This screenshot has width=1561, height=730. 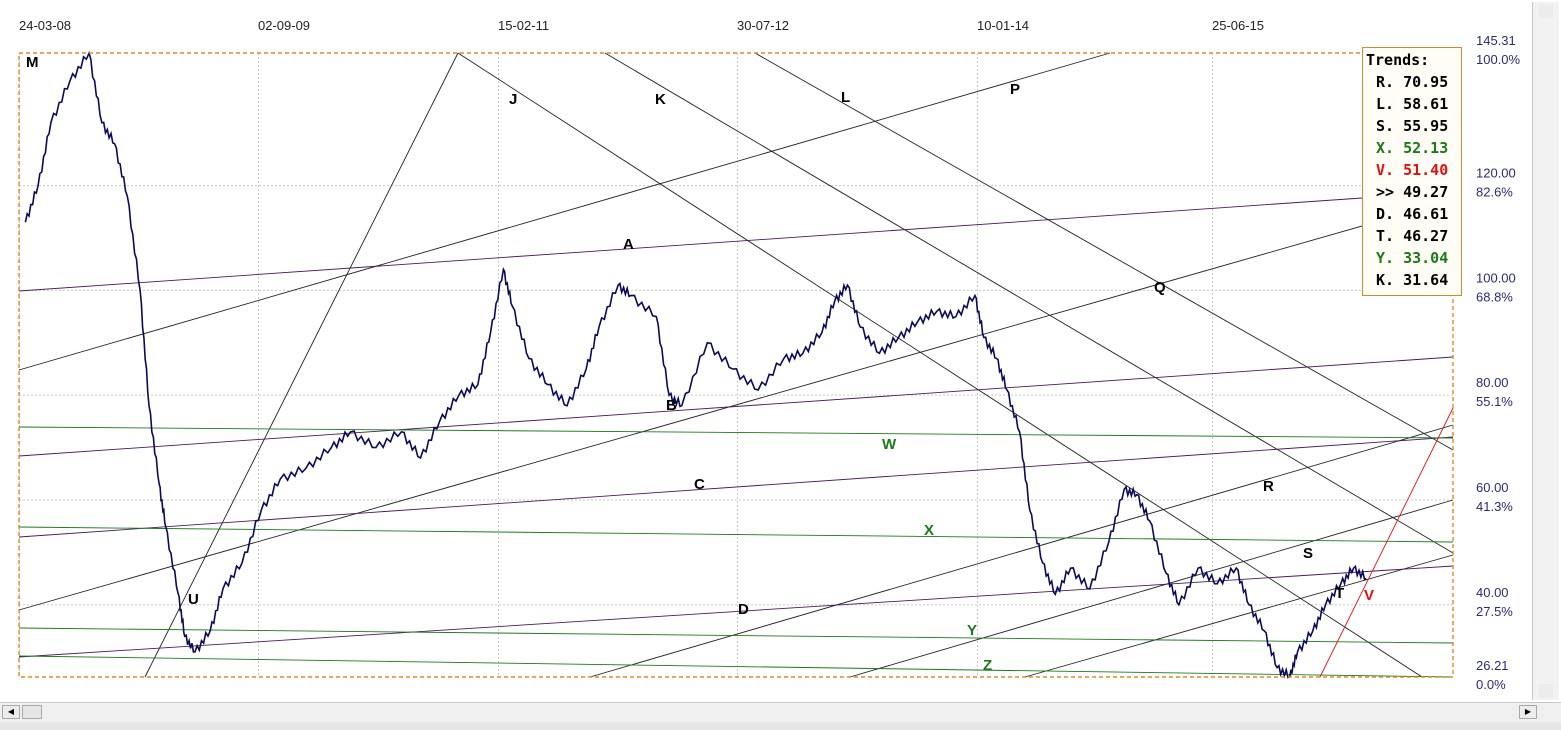 What do you see at coordinates (1496, 40) in the screenshot?
I see `y-tick-value-1: 145.31` at bounding box center [1496, 40].